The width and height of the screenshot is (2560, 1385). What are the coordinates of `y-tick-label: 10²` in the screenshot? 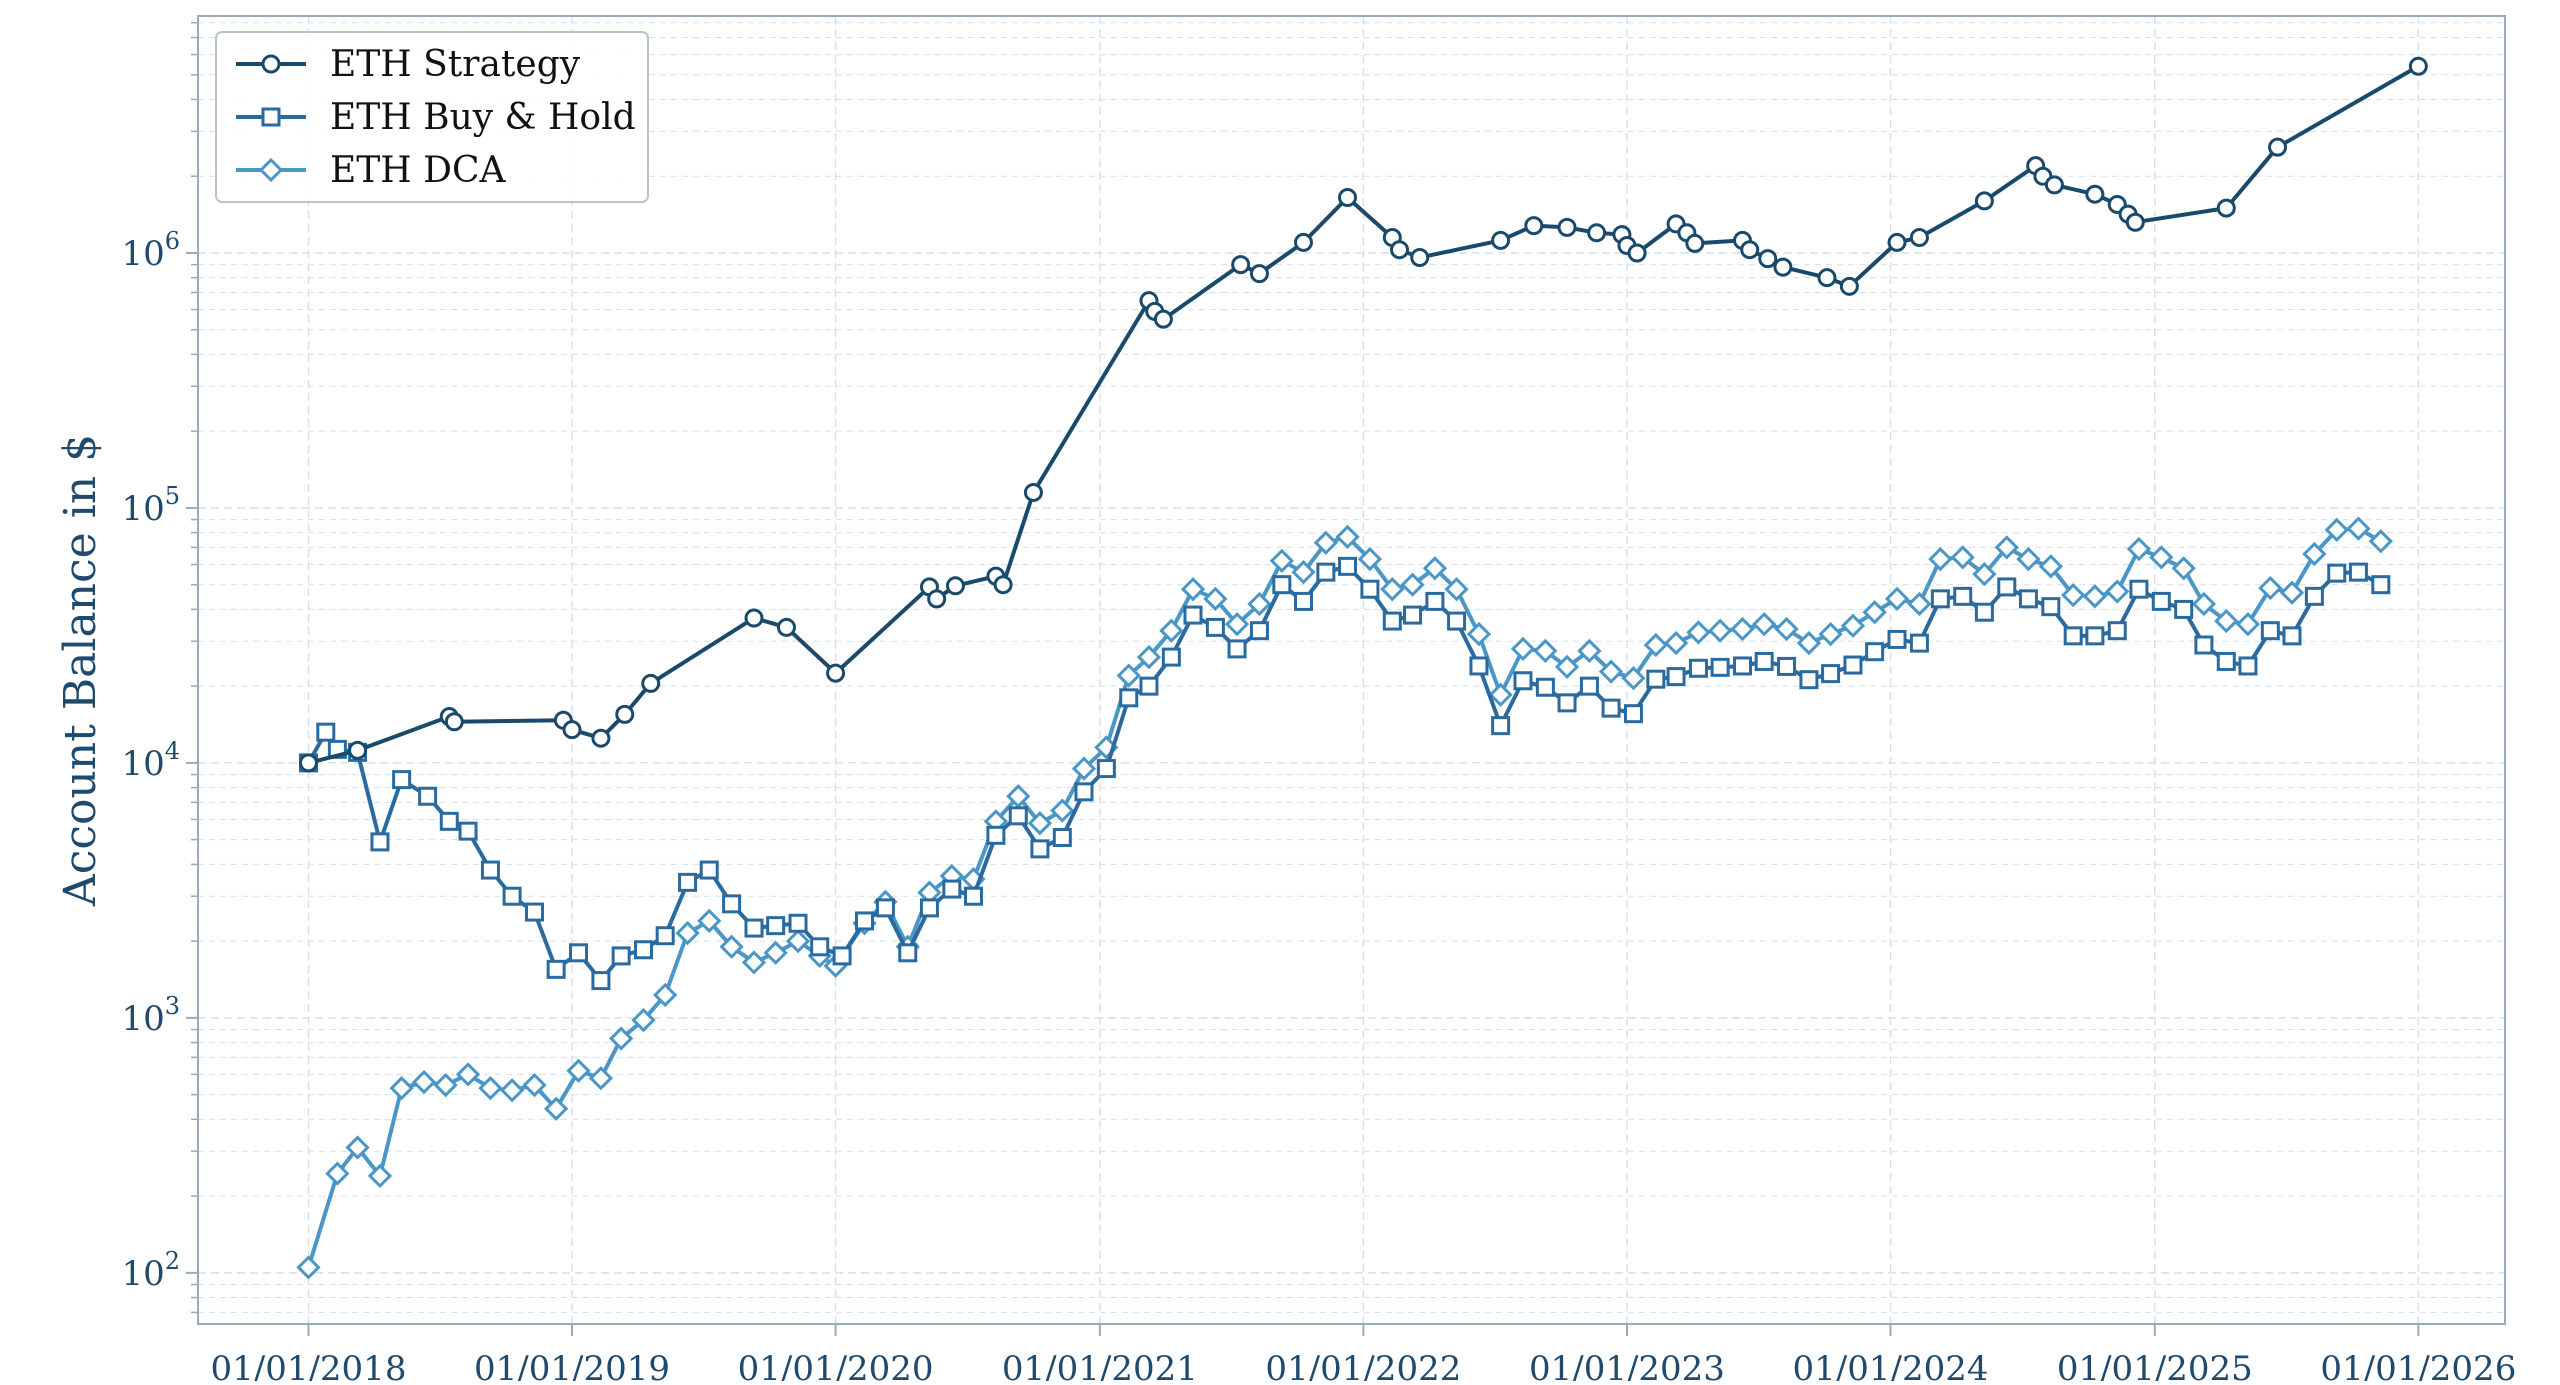 It's located at (150, 1270).